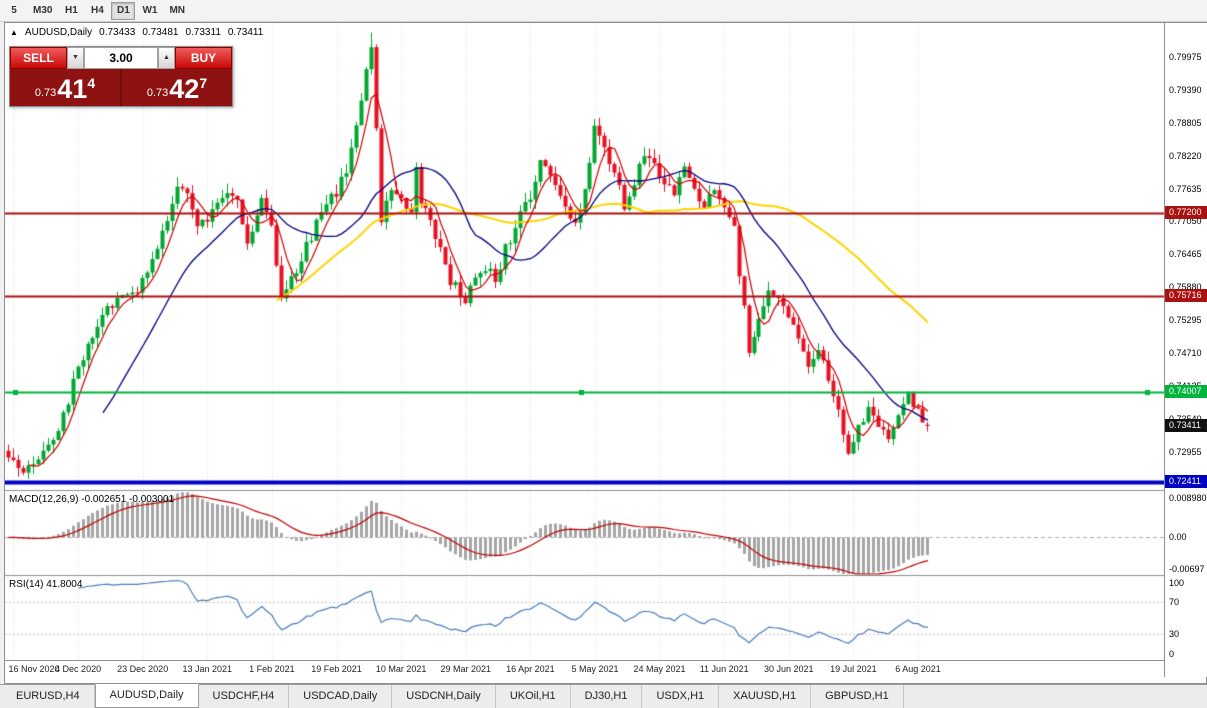  Describe the element at coordinates (245, 32) in the screenshot. I see `ohlc-close: 0.73411` at that location.